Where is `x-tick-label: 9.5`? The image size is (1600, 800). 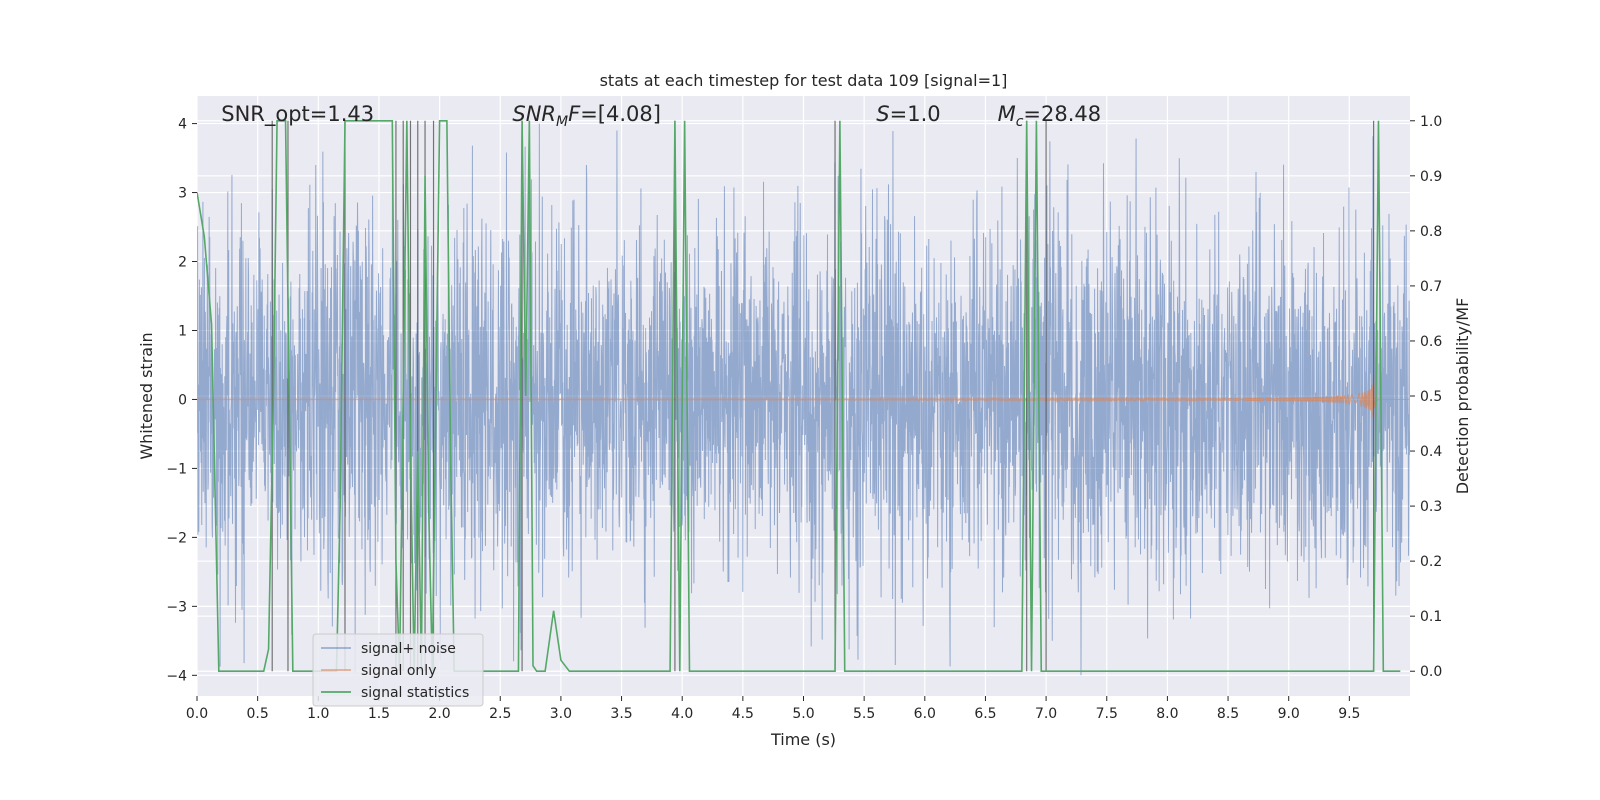
x-tick-label: 9.5 is located at coordinates (1349, 714).